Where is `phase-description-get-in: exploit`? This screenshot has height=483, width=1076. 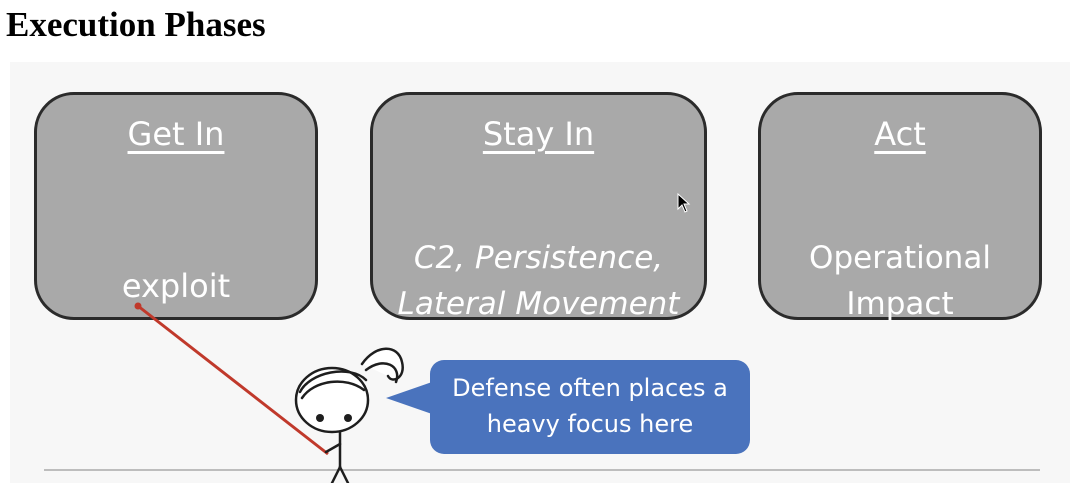 phase-description-get-in: exploit is located at coordinates (176, 286).